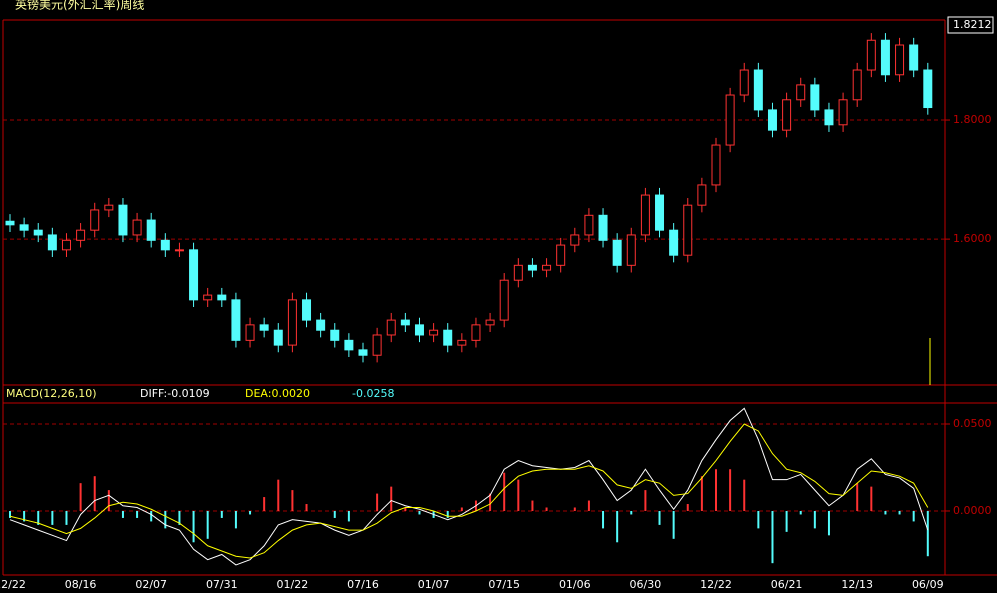  What do you see at coordinates (151, 584) in the screenshot?
I see `x-tick-label: 02/07` at bounding box center [151, 584].